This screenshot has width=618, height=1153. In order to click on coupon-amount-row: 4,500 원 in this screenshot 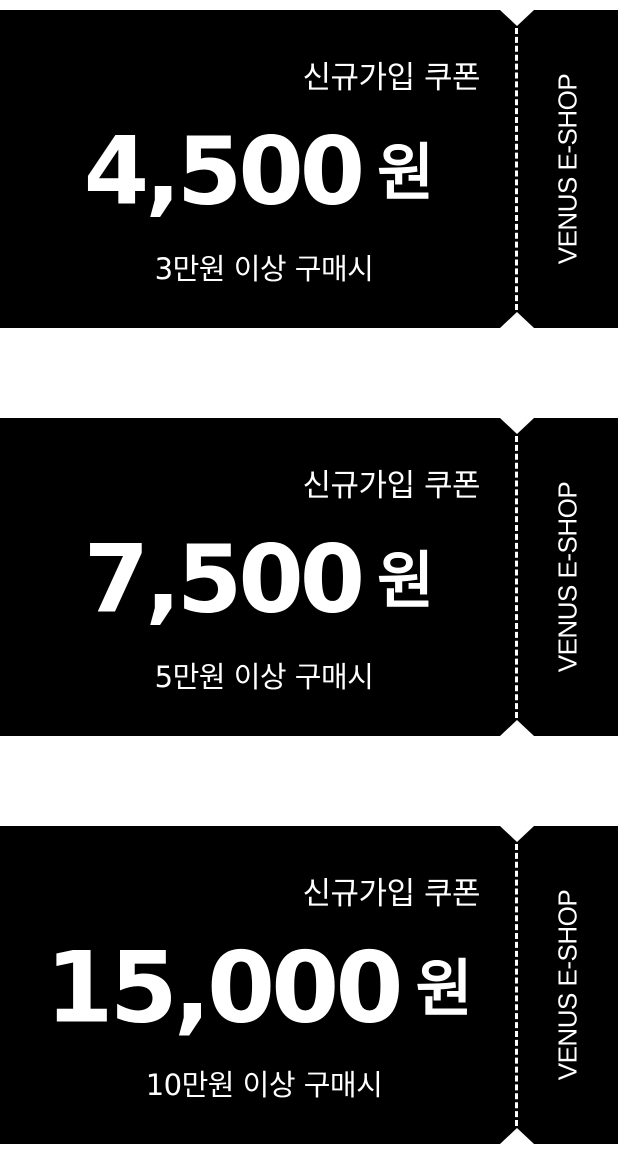, I will do `click(259, 172)`.